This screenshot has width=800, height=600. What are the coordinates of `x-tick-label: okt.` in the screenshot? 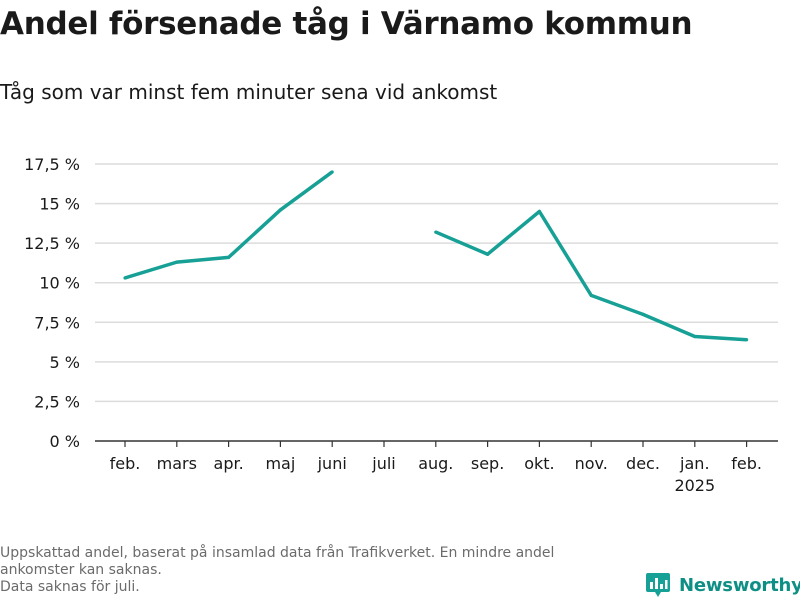 It's located at (539, 463).